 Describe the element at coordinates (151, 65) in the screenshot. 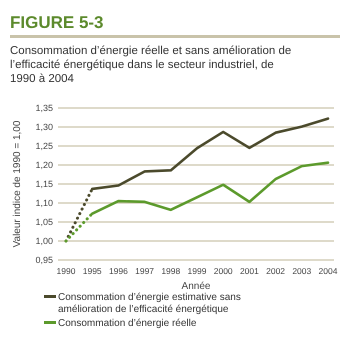

I see `chart-subtitle: Consommation d’énergie réelle et sans amélioration de l’efficacité énergétique dans le secteur industriel, de 1990 à 2004` at that location.